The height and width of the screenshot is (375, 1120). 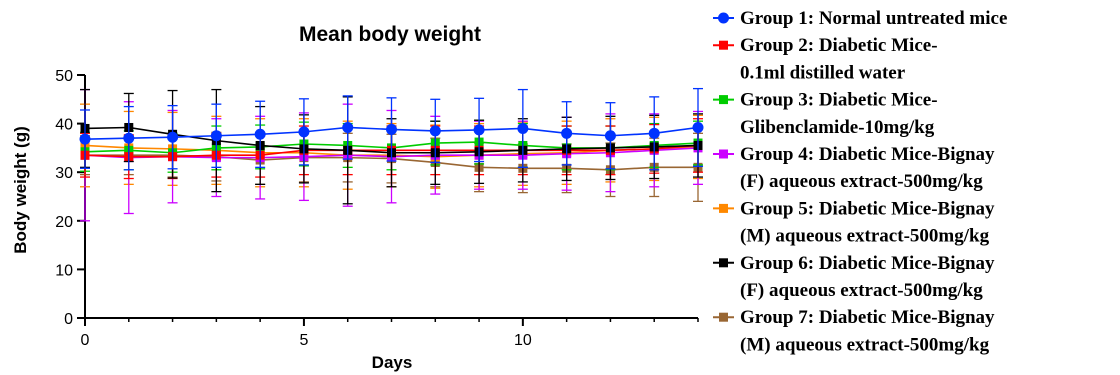 What do you see at coordinates (523, 340) in the screenshot?
I see `x-tick-label: 10` at bounding box center [523, 340].